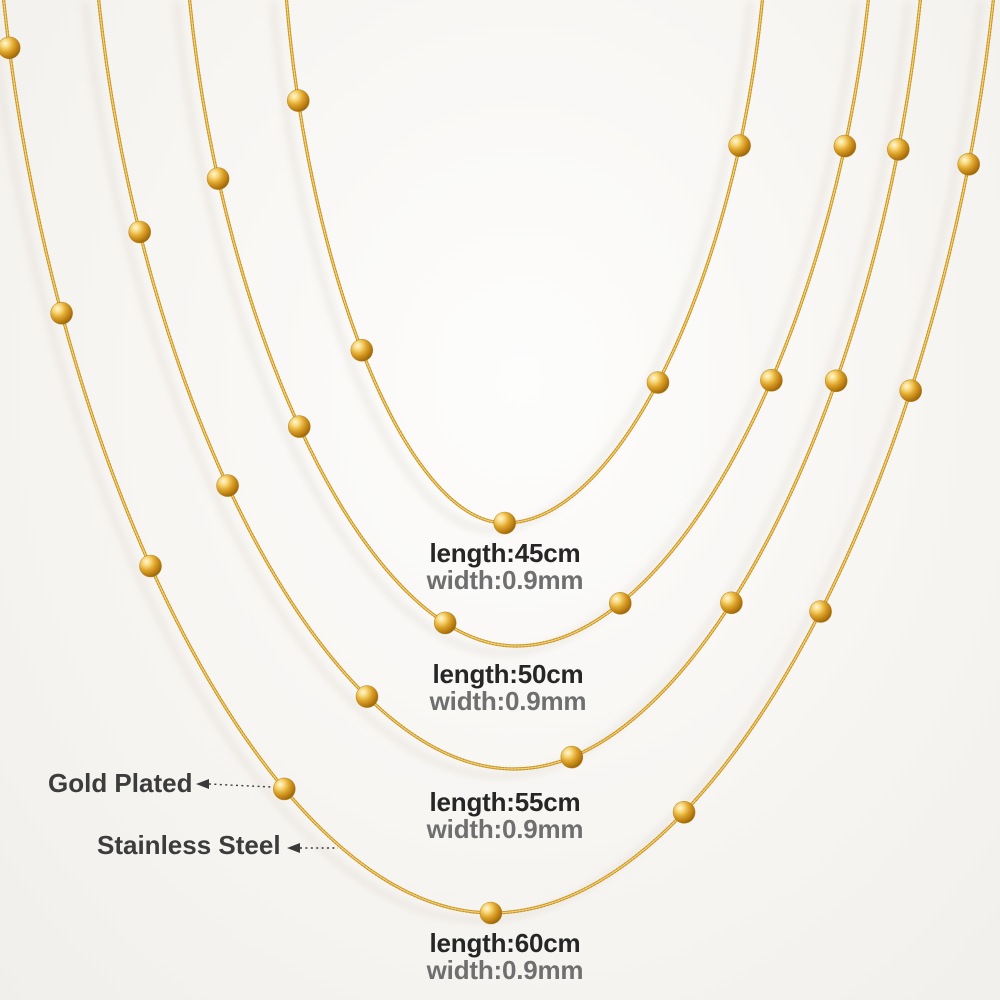 This screenshot has height=1000, width=1000. I want to click on length-text: length:45cm, so click(505, 553).